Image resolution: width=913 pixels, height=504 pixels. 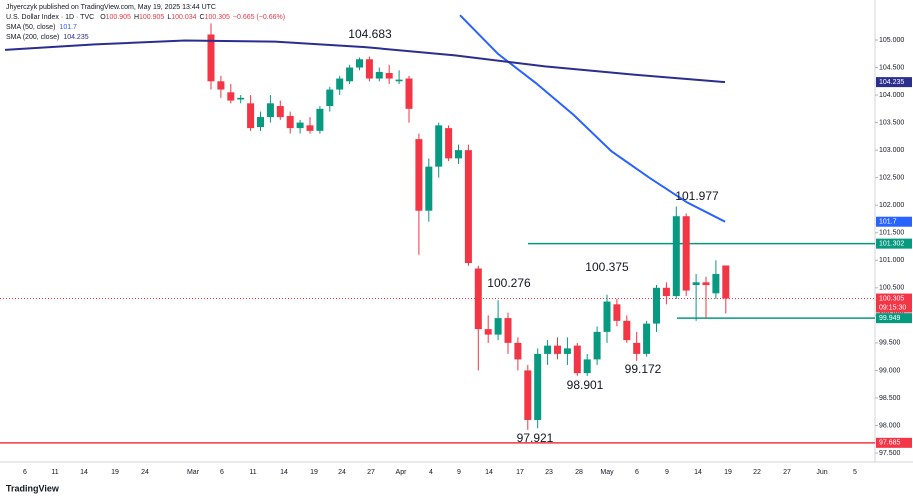 I want to click on price-badge-label: 104.235, so click(x=891, y=82).